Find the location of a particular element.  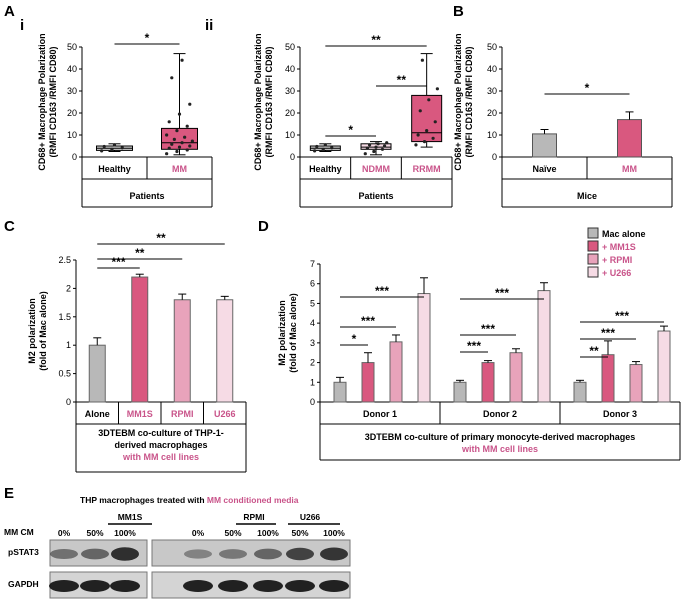

Ai-sig-label: * is located at coordinates (147, 38).